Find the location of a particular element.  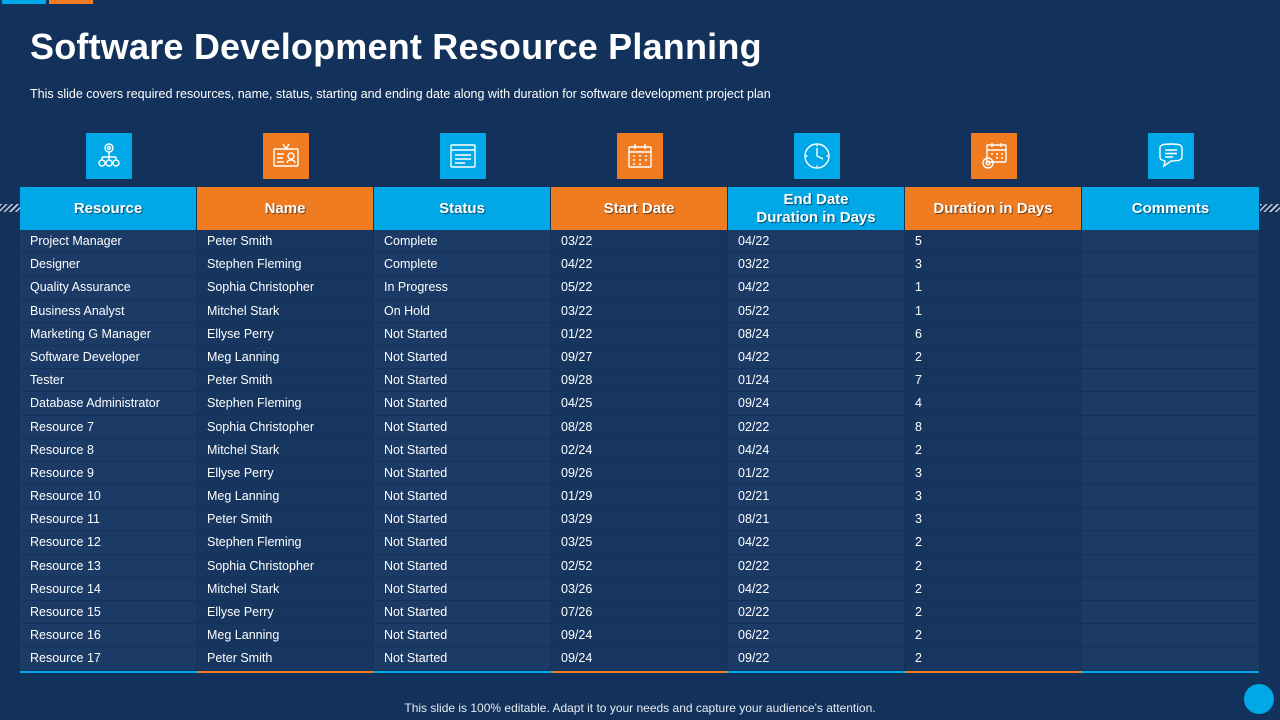

cell-start-date: 03/25 is located at coordinates (639, 543).